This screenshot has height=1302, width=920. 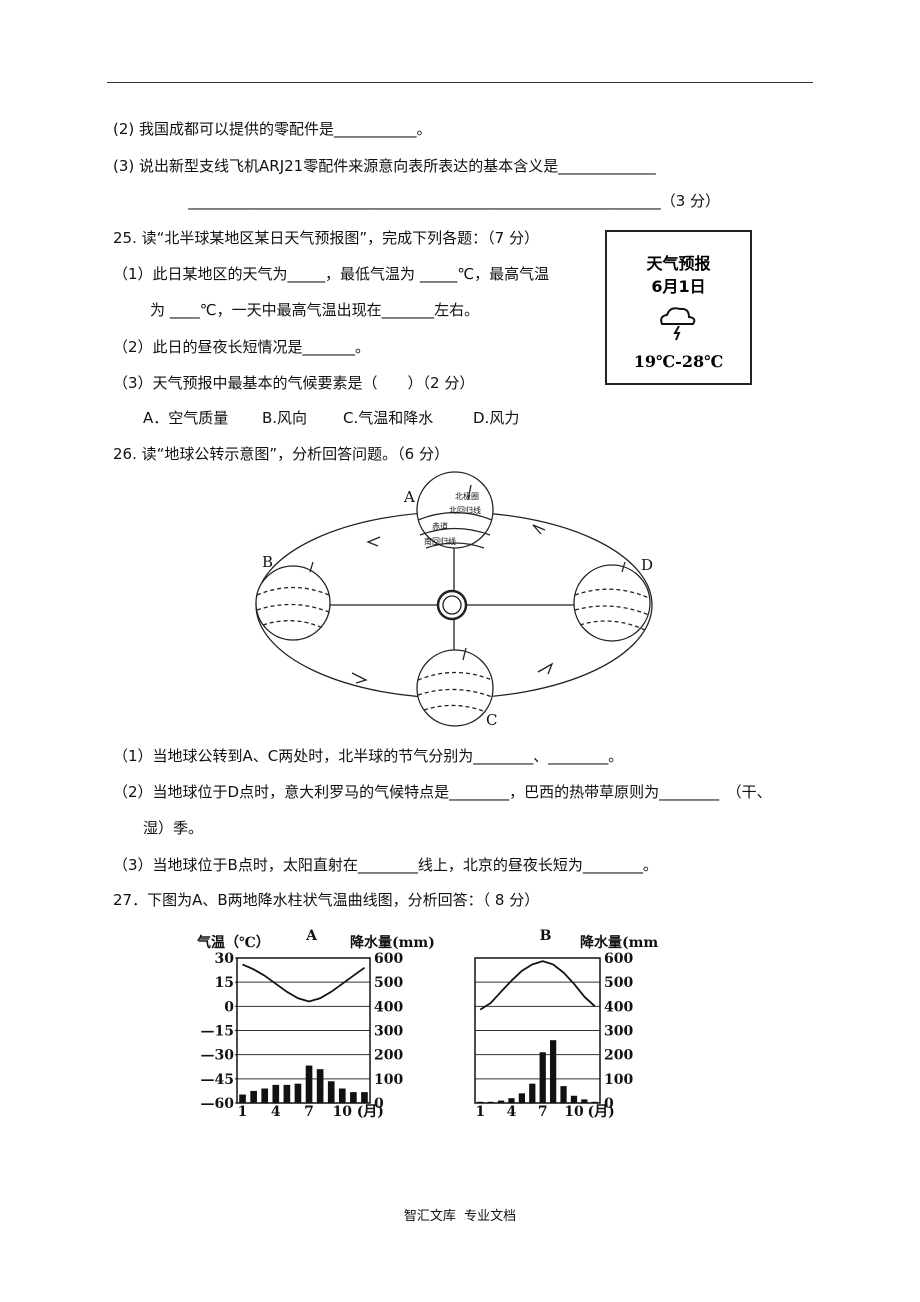 What do you see at coordinates (647, 565) in the screenshot?
I see `orbit-label: D` at bounding box center [647, 565].